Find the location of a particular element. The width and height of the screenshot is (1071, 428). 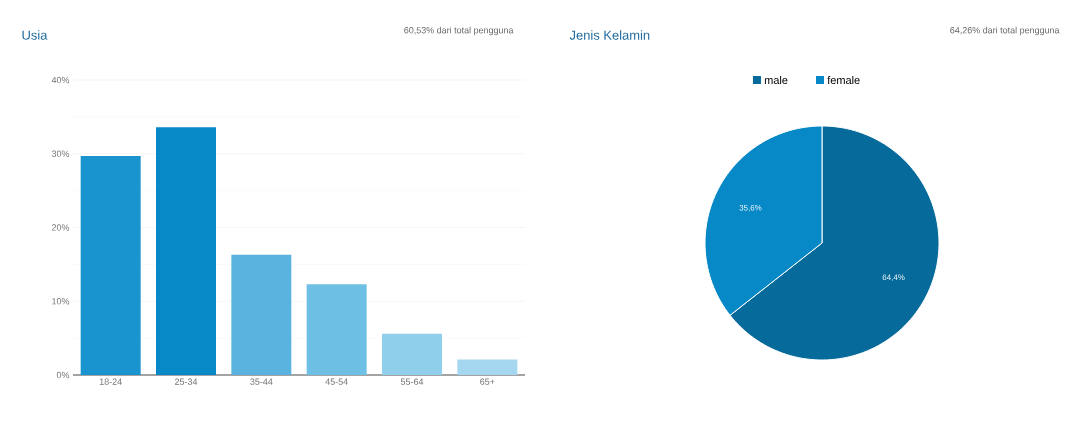

chart-title: Usia is located at coordinates (35, 35).